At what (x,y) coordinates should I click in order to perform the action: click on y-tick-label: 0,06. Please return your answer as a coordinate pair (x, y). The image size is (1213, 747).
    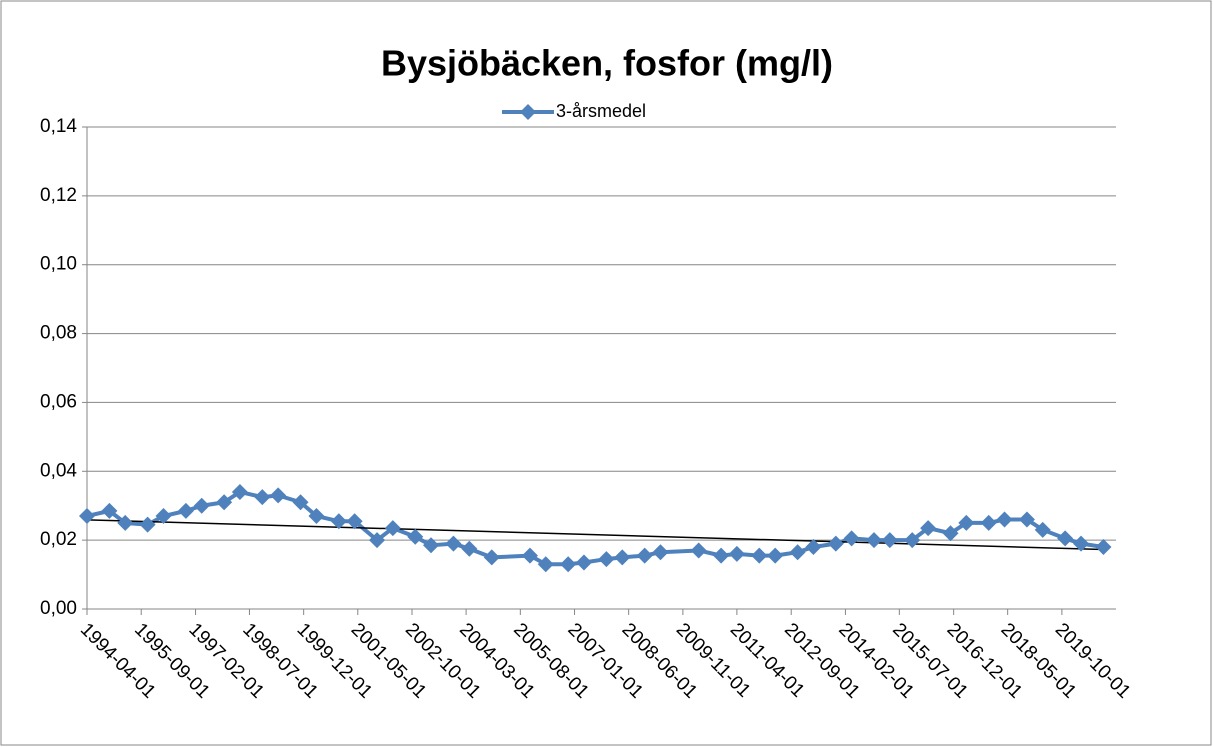
    Looking at the image, I should click on (58, 401).